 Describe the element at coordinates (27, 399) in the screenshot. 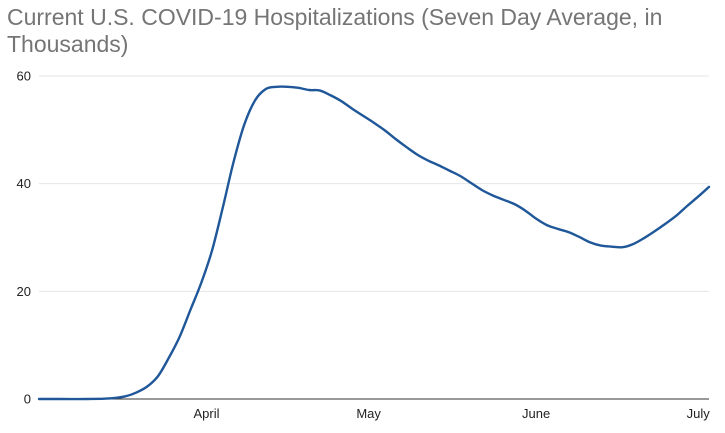

I see `y-tick-label: 0` at that location.